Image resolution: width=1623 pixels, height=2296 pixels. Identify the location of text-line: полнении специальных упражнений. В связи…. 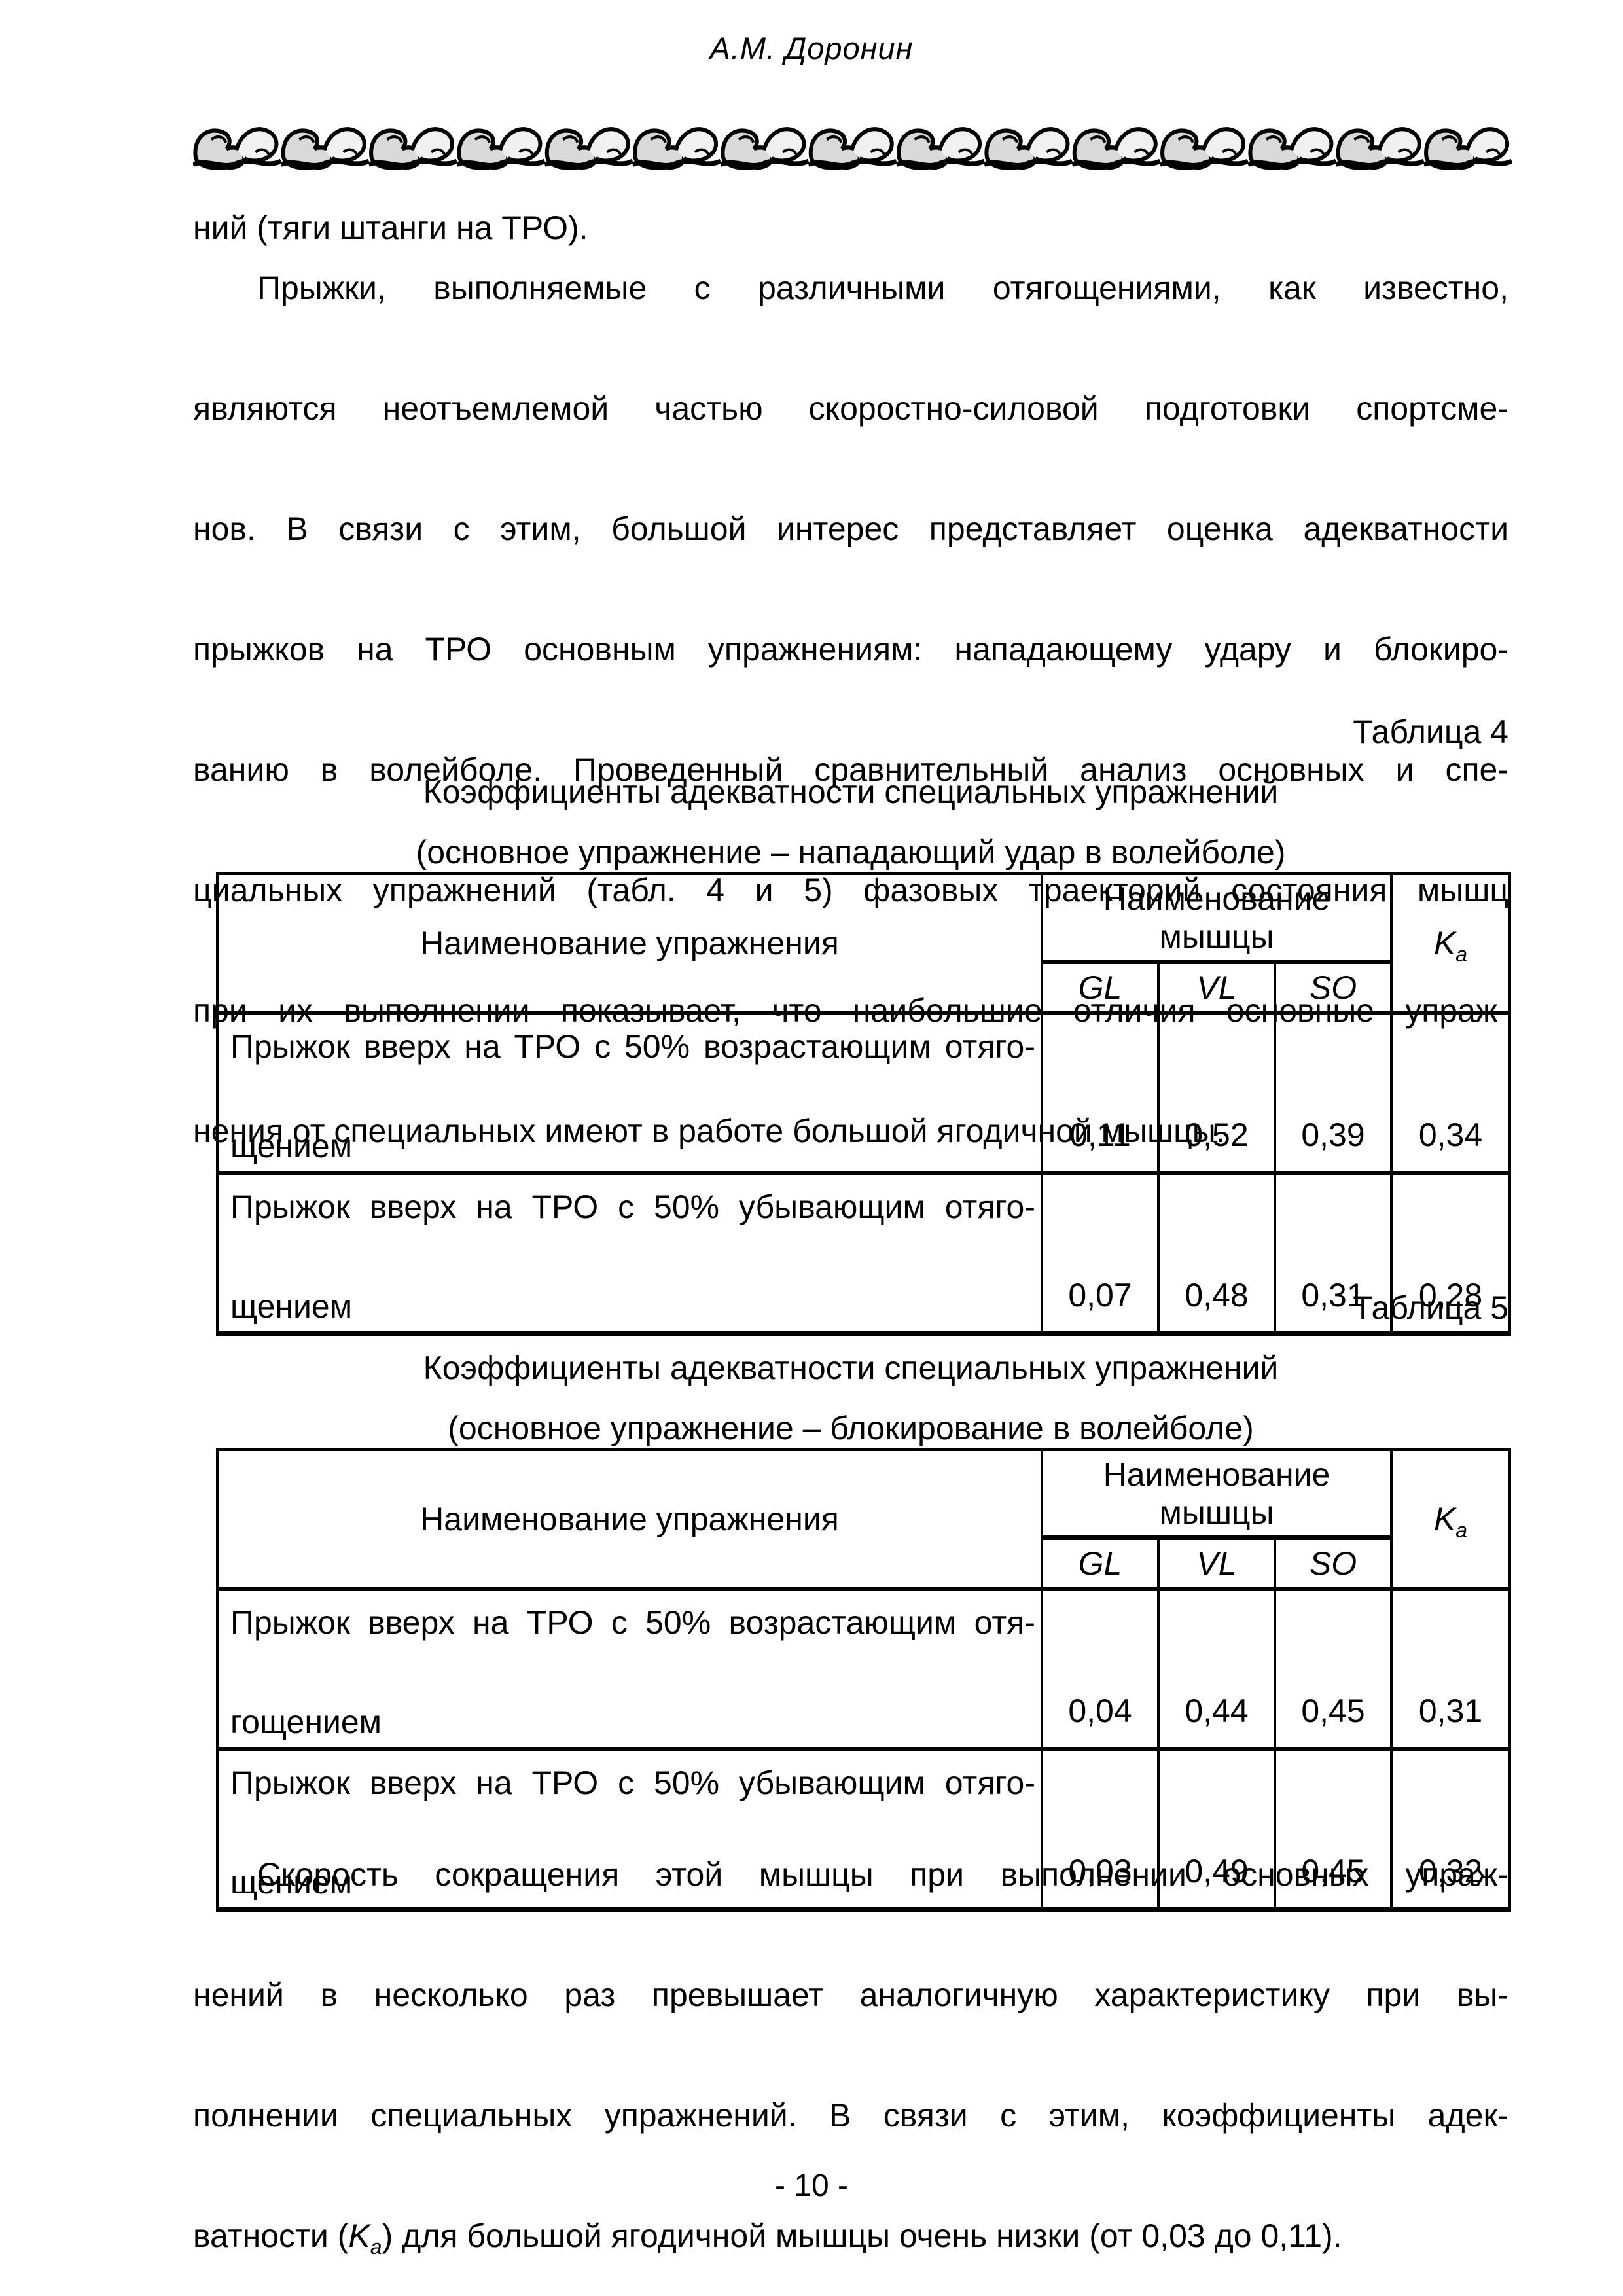
(850, 2115).